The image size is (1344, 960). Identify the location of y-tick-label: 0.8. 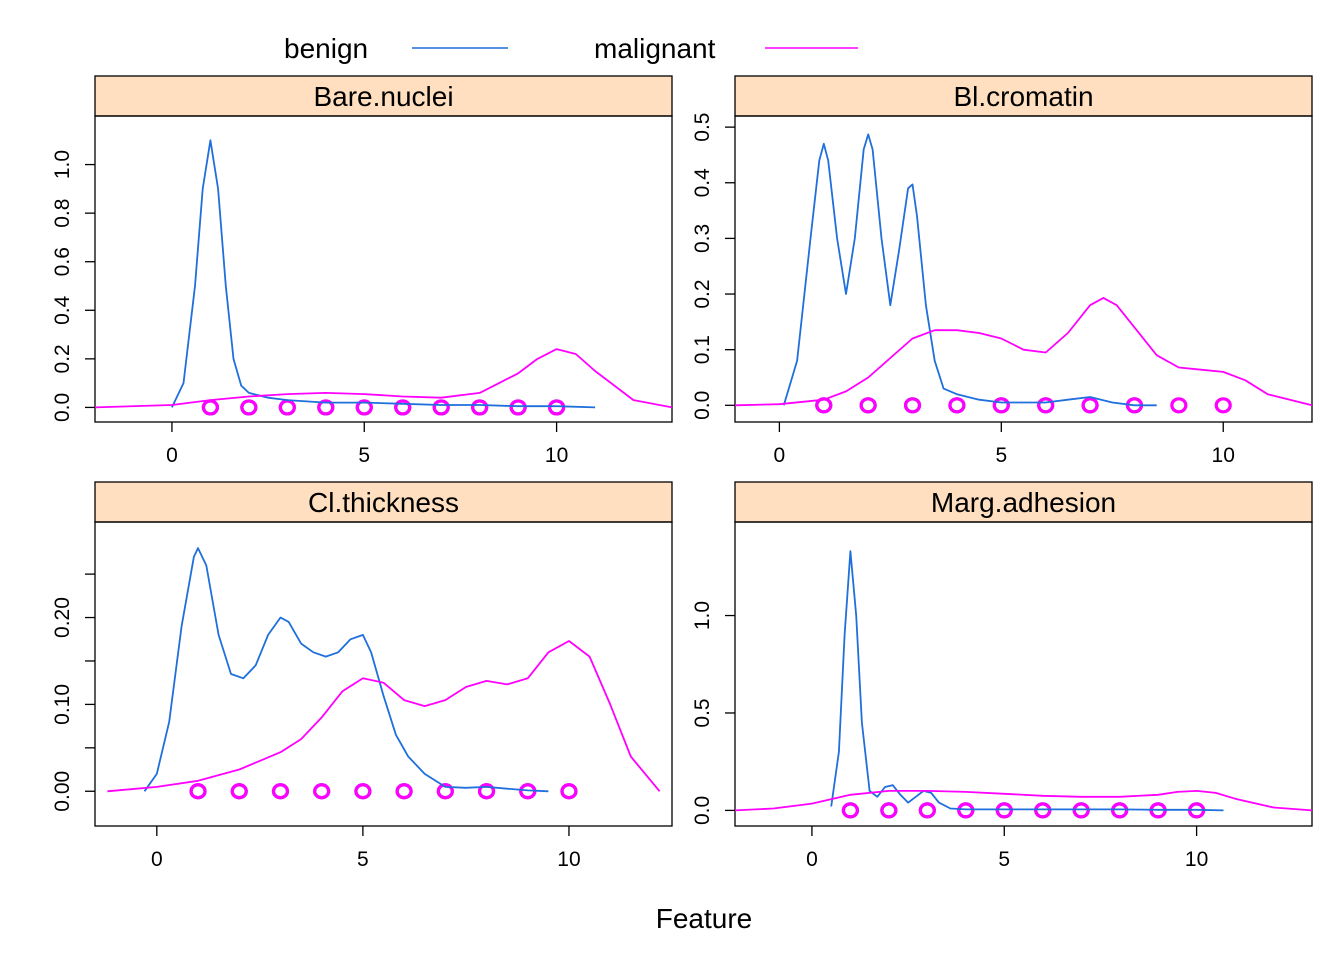
(62, 213).